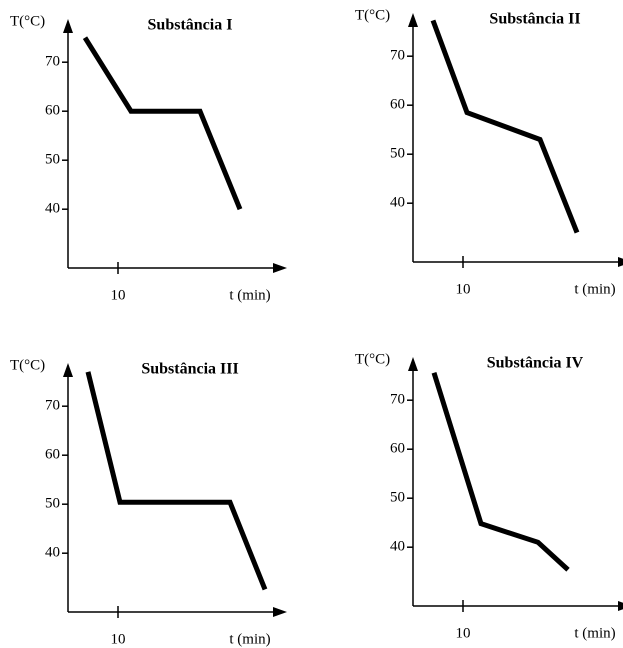 This screenshot has height=648, width=623. Describe the element at coordinates (534, 19) in the screenshot. I see `chart-title: Substância II` at that location.